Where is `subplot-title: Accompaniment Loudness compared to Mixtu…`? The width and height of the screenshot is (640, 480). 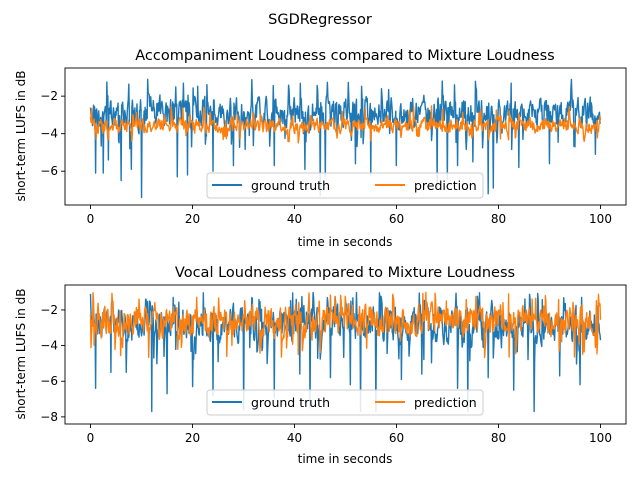 subplot-title: Accompaniment Loudness compared to Mixtu… is located at coordinates (344, 56).